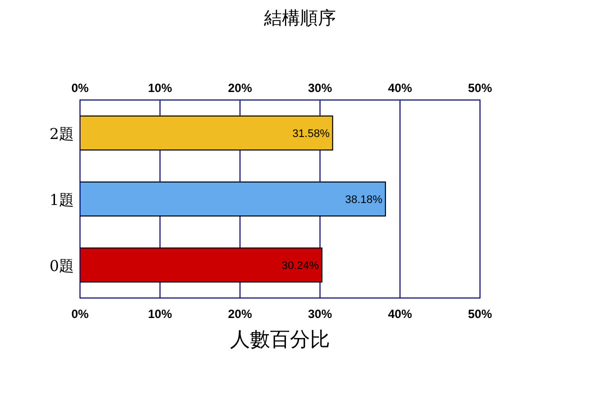 The height and width of the screenshot is (400, 600). I want to click on x-axis-title: 人數百分比, so click(280, 339).